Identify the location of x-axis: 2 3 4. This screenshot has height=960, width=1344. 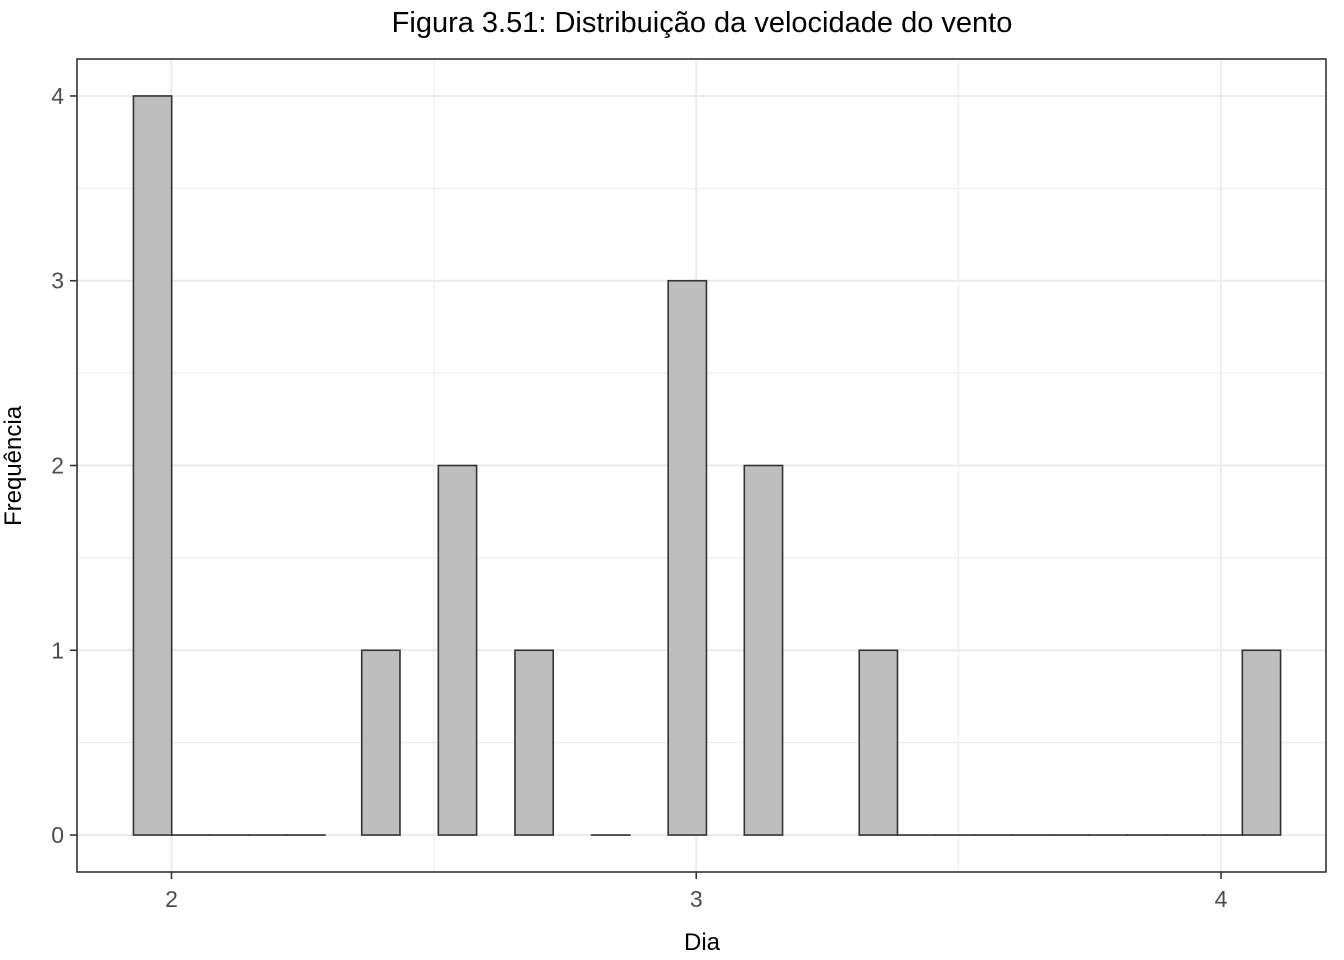
(696, 892).